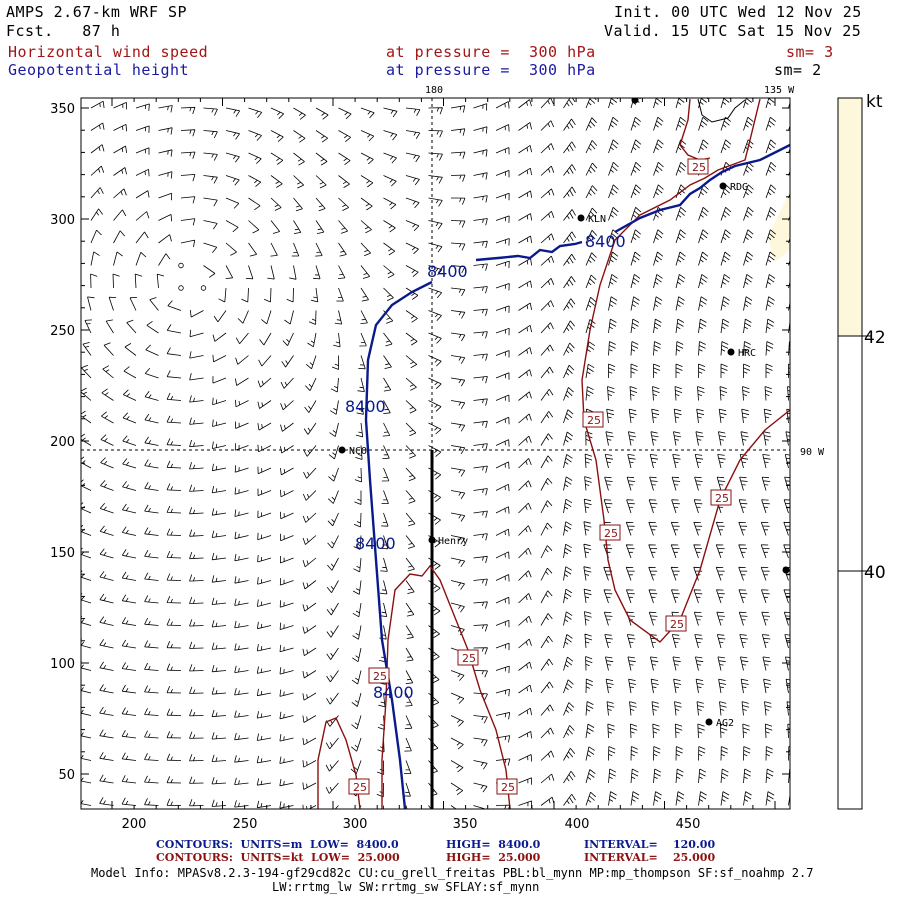  I want to click on field1-smoothing: sm= 3, so click(810, 52).